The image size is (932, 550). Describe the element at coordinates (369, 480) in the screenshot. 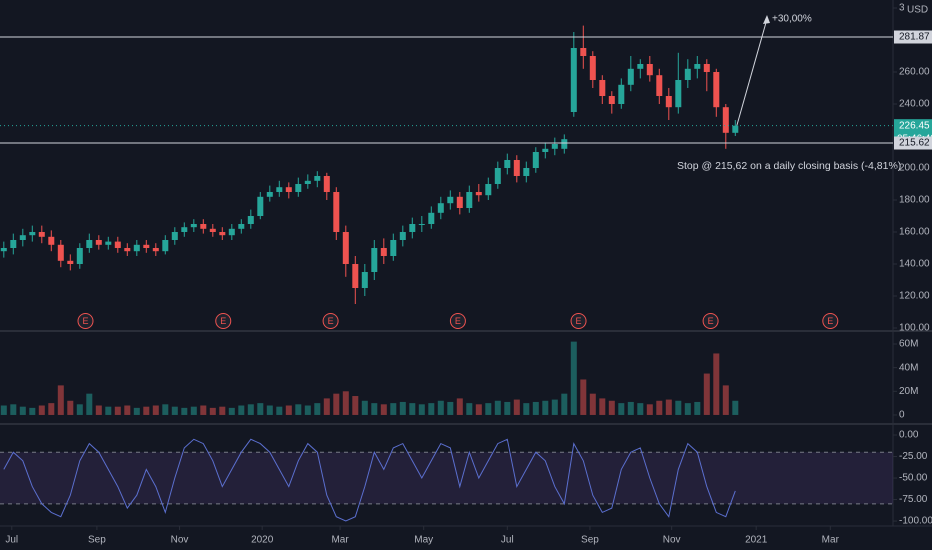

I see `oscillator-line` at that location.